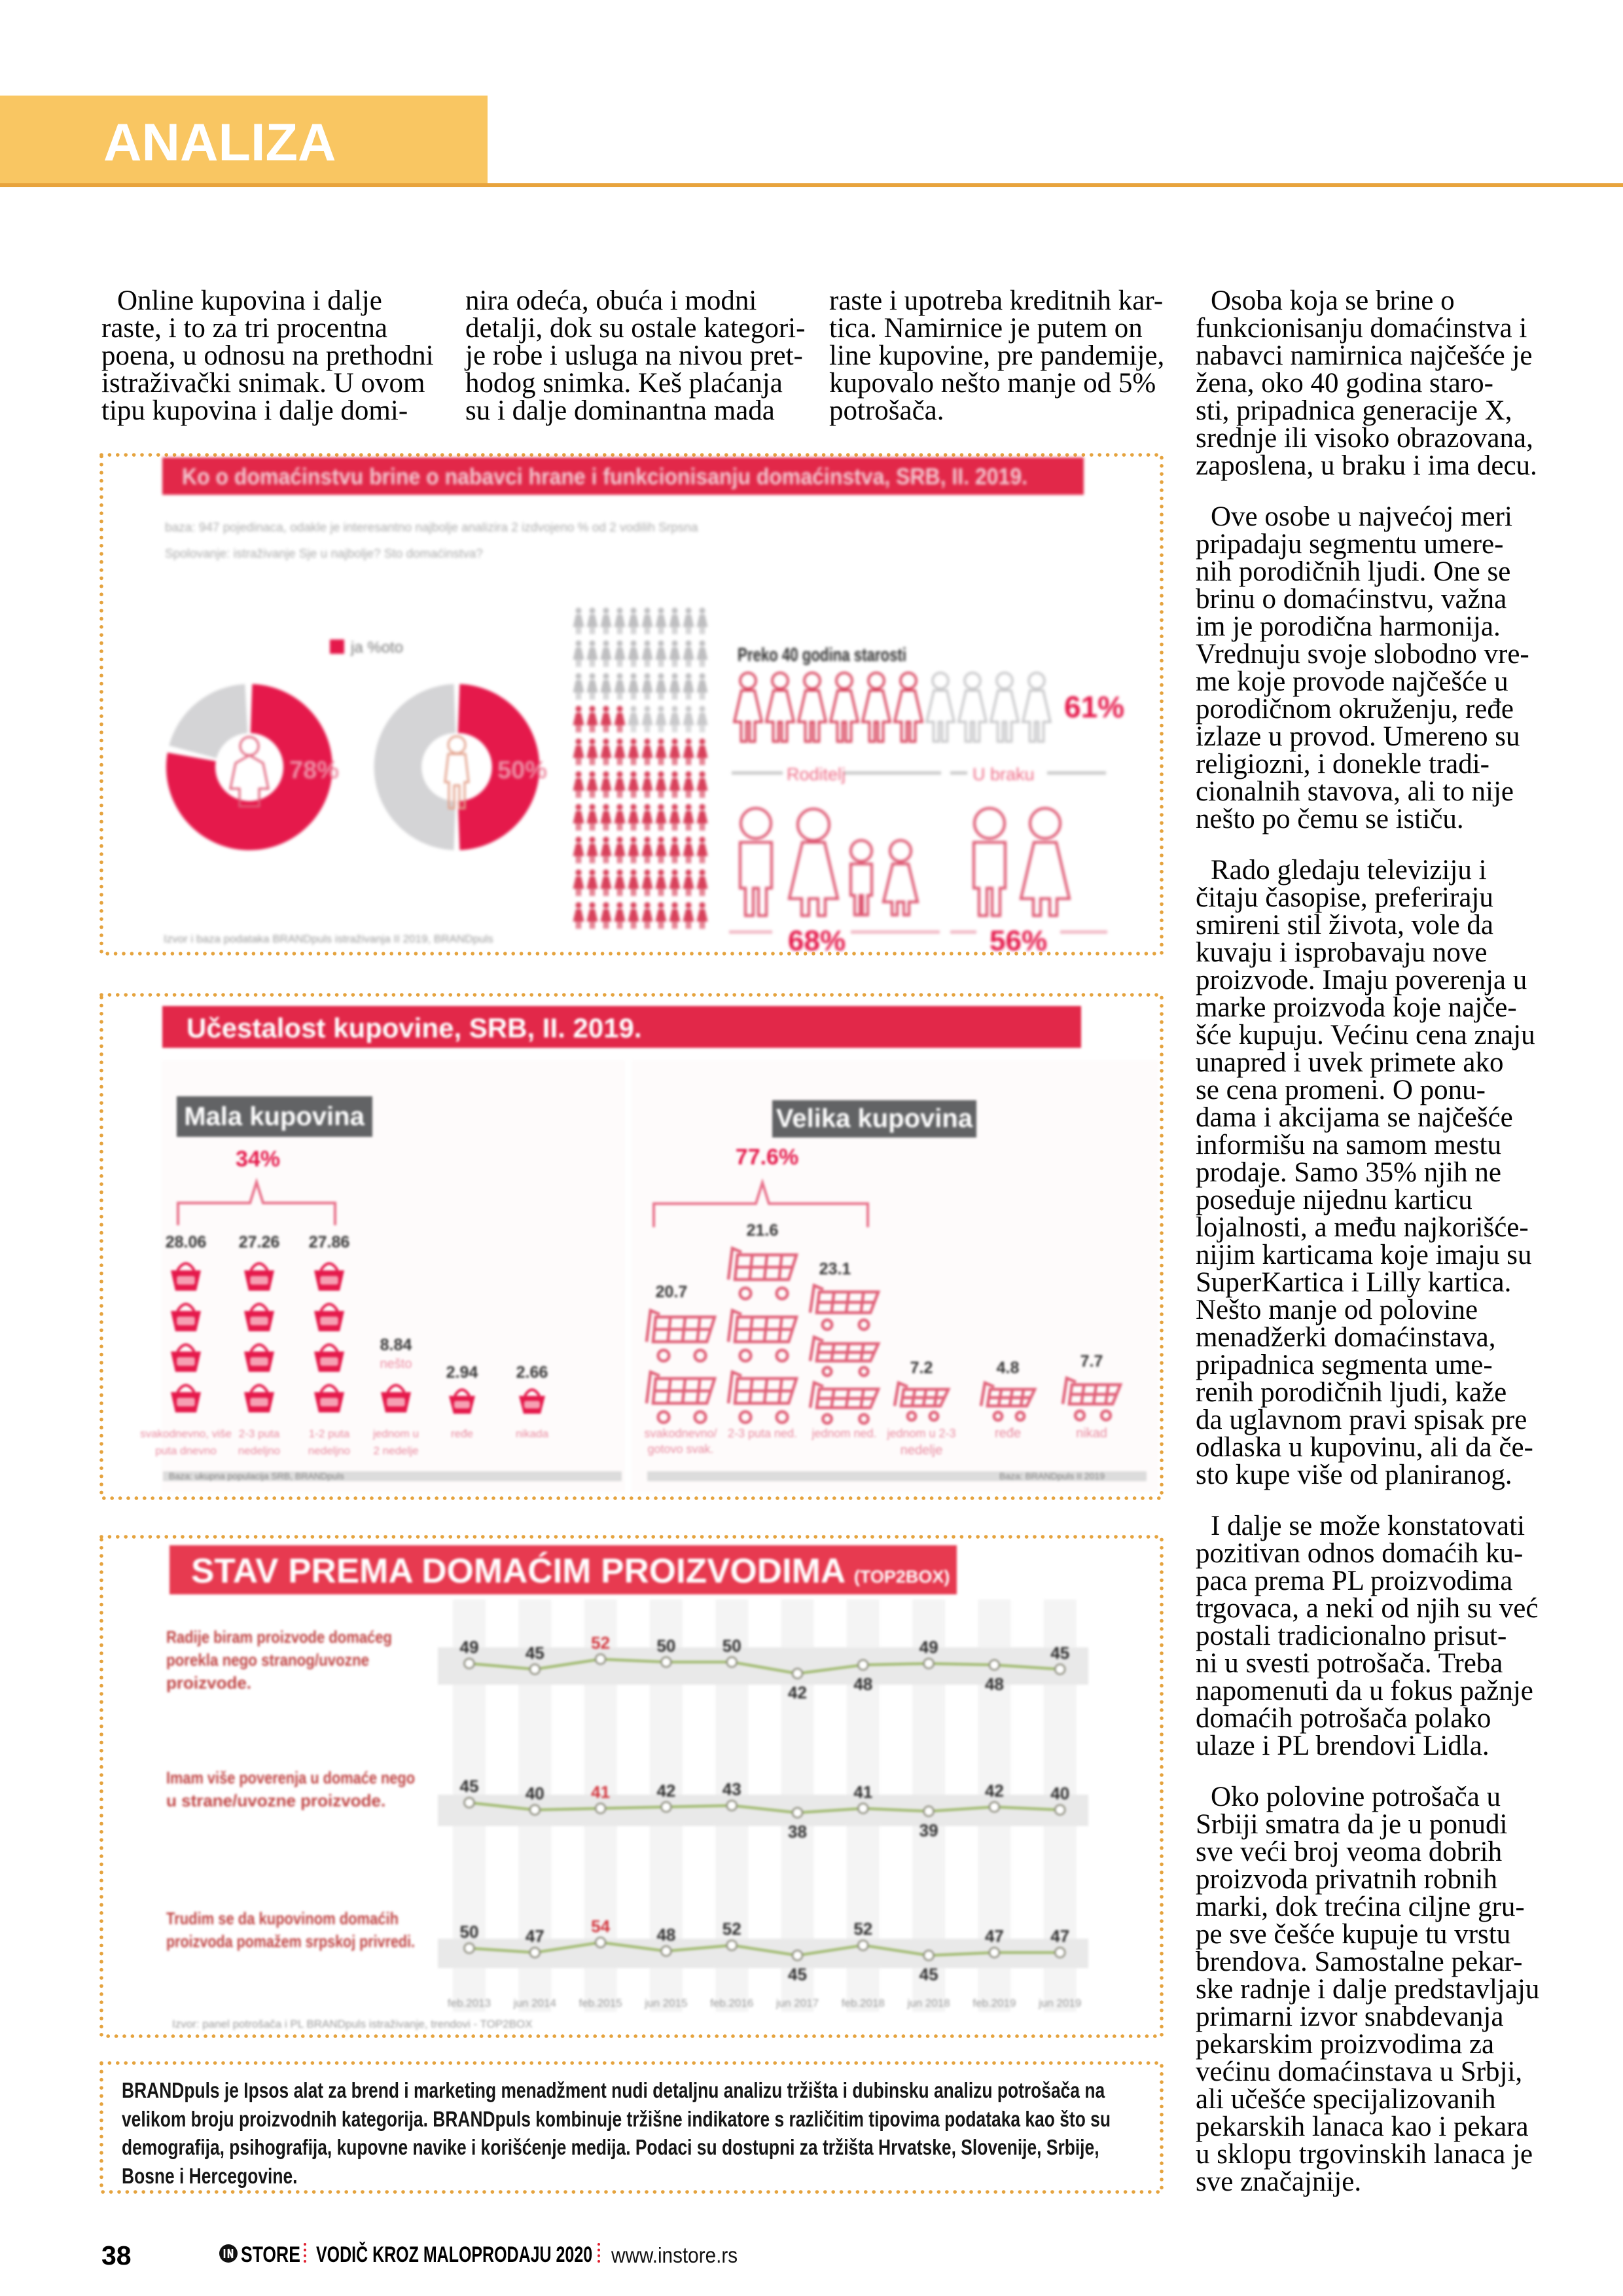  I want to click on svg-text:proizvoda pomažem srpskoj priv: proizvoda pomažem srpskoj privredi., so click(290, 1941).